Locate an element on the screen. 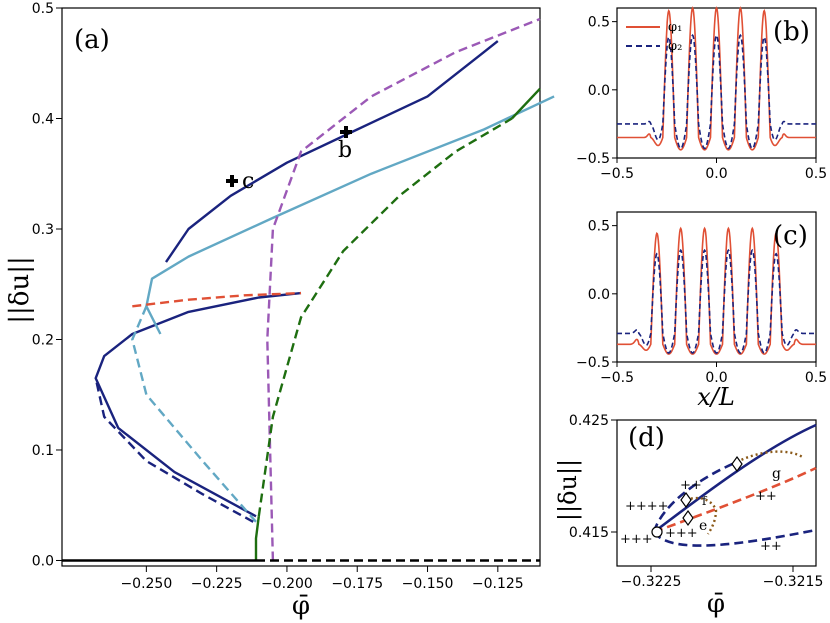  panel-a-label: (a) is located at coordinates (92, 40).